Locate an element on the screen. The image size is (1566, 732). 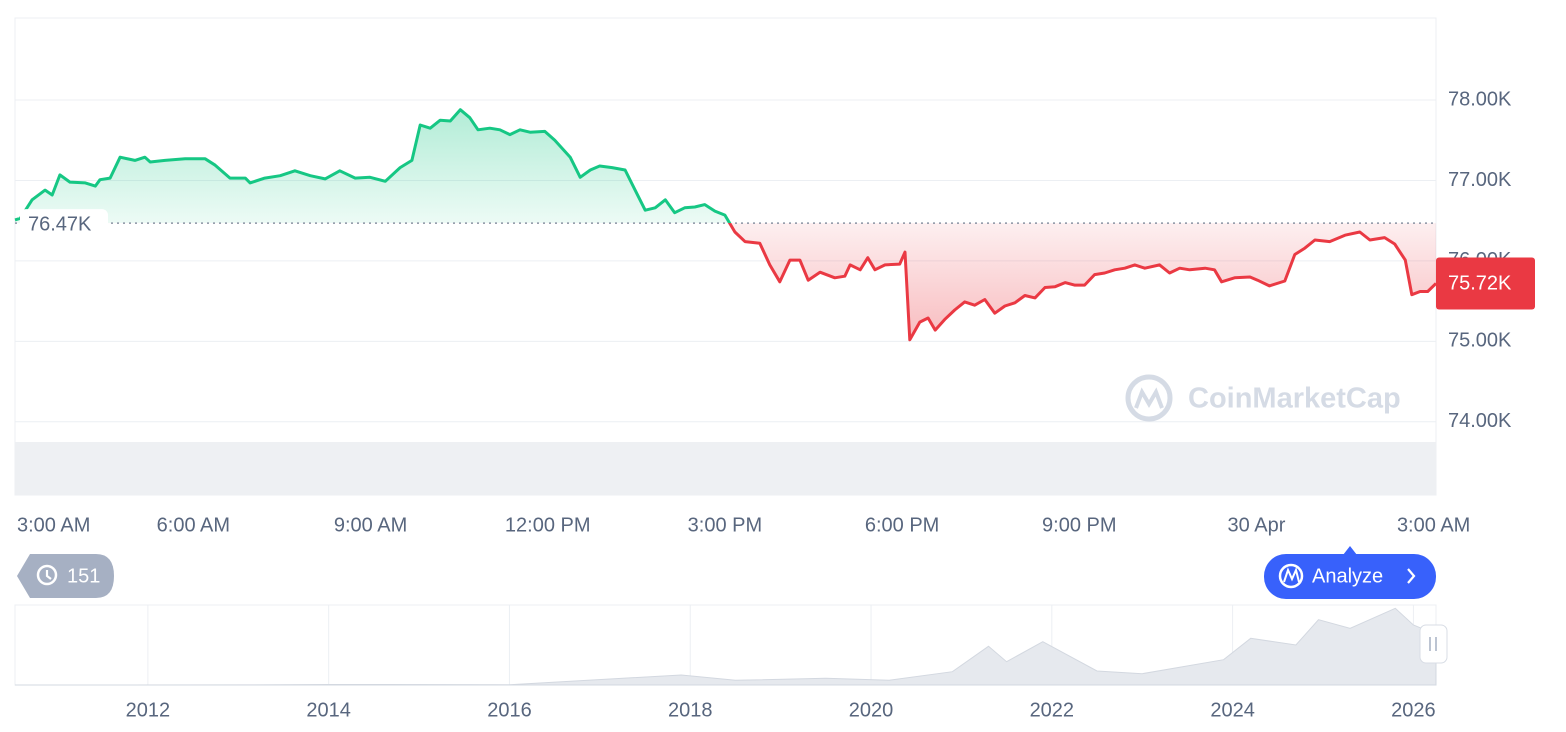
x-tick-label: 9:00 AM is located at coordinates (370, 525).